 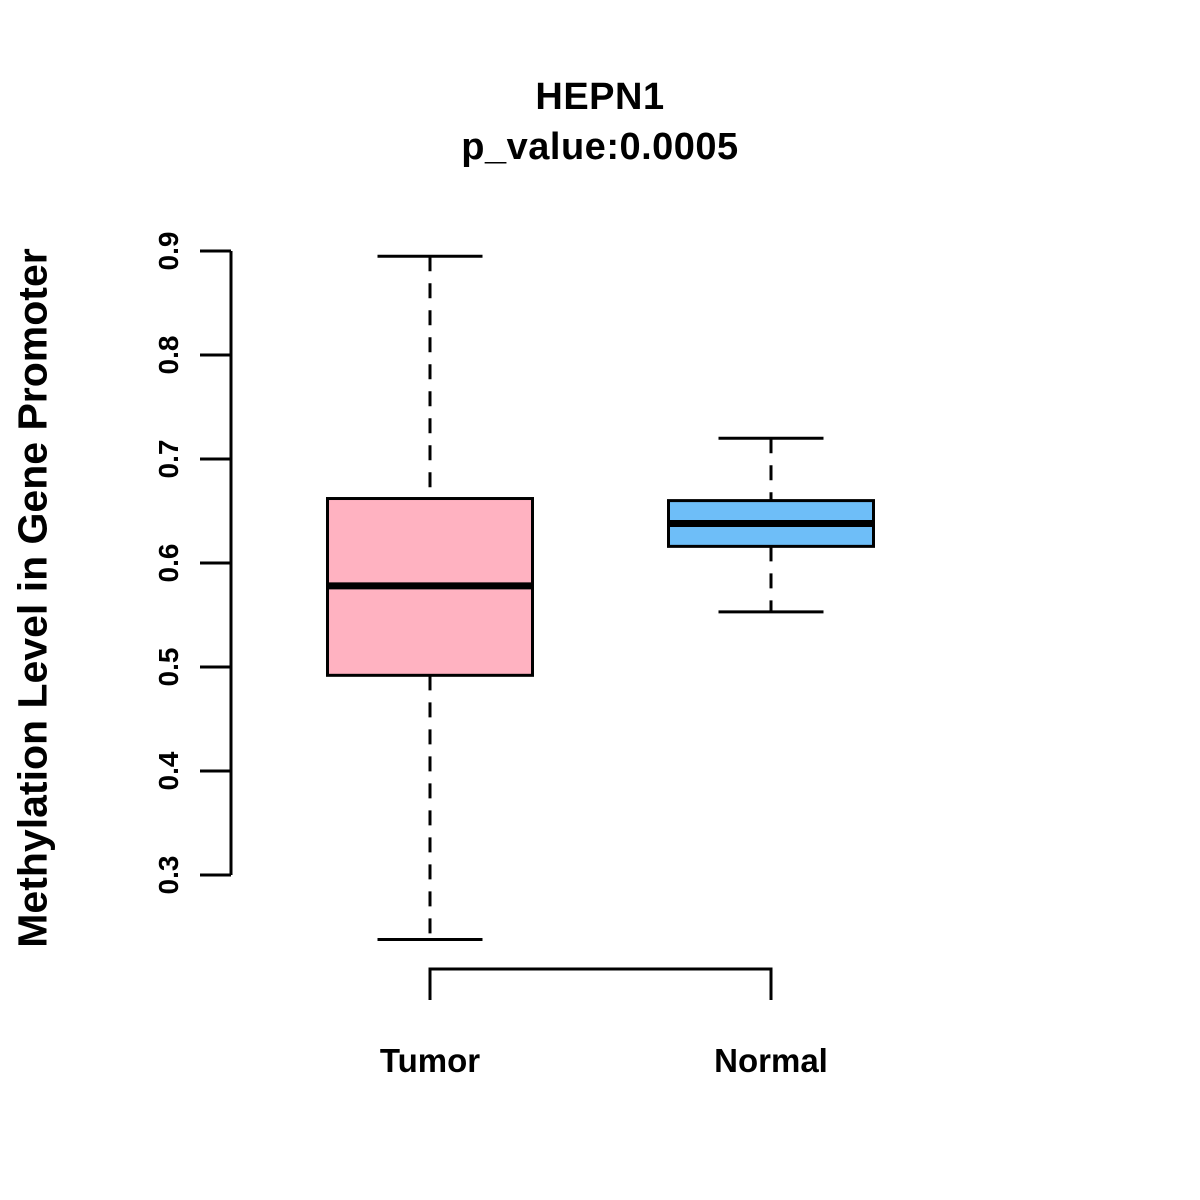 I want to click on x-axis-bracket, so click(x=600, y=983).